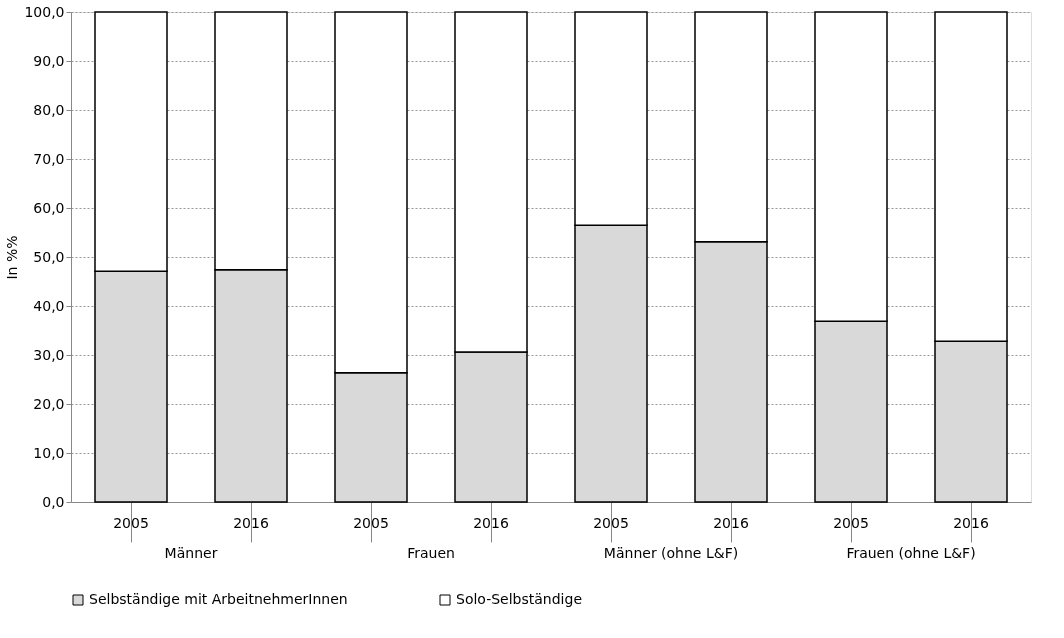  I want to click on y-tick-label: 50,0, so click(49, 256).